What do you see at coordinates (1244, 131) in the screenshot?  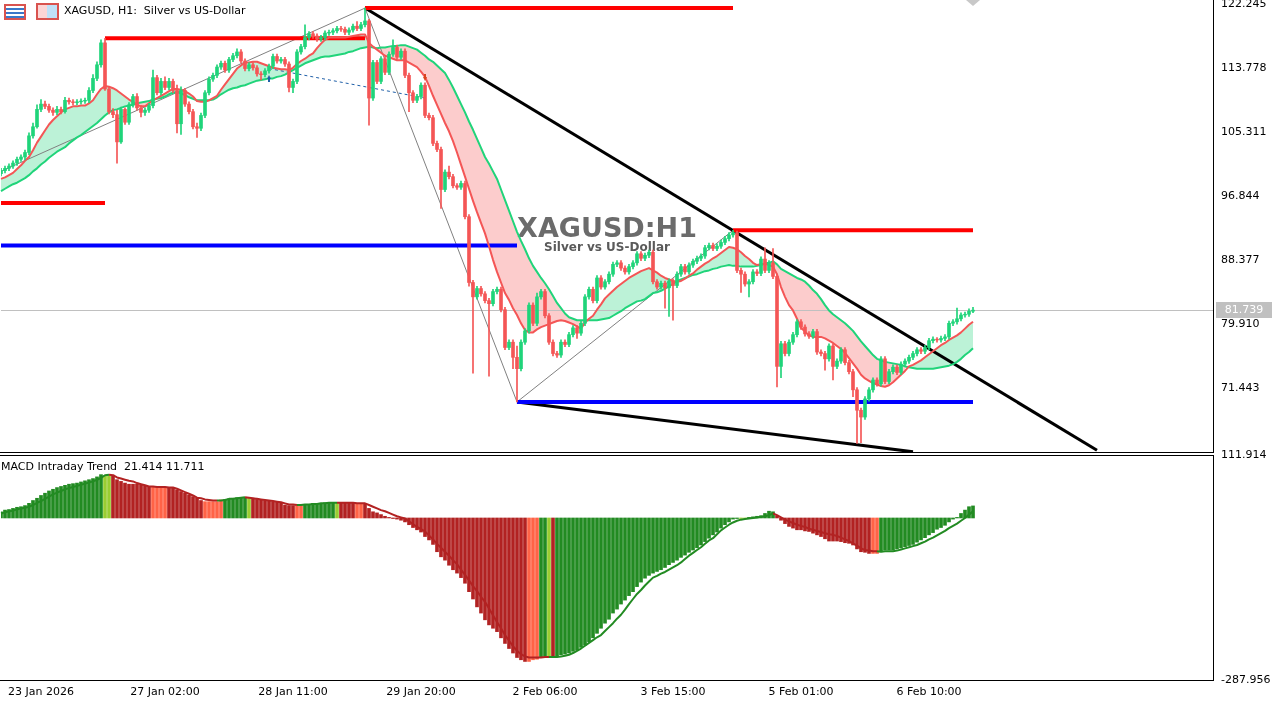 I see `y-tick-label: 105.311` at bounding box center [1244, 131].